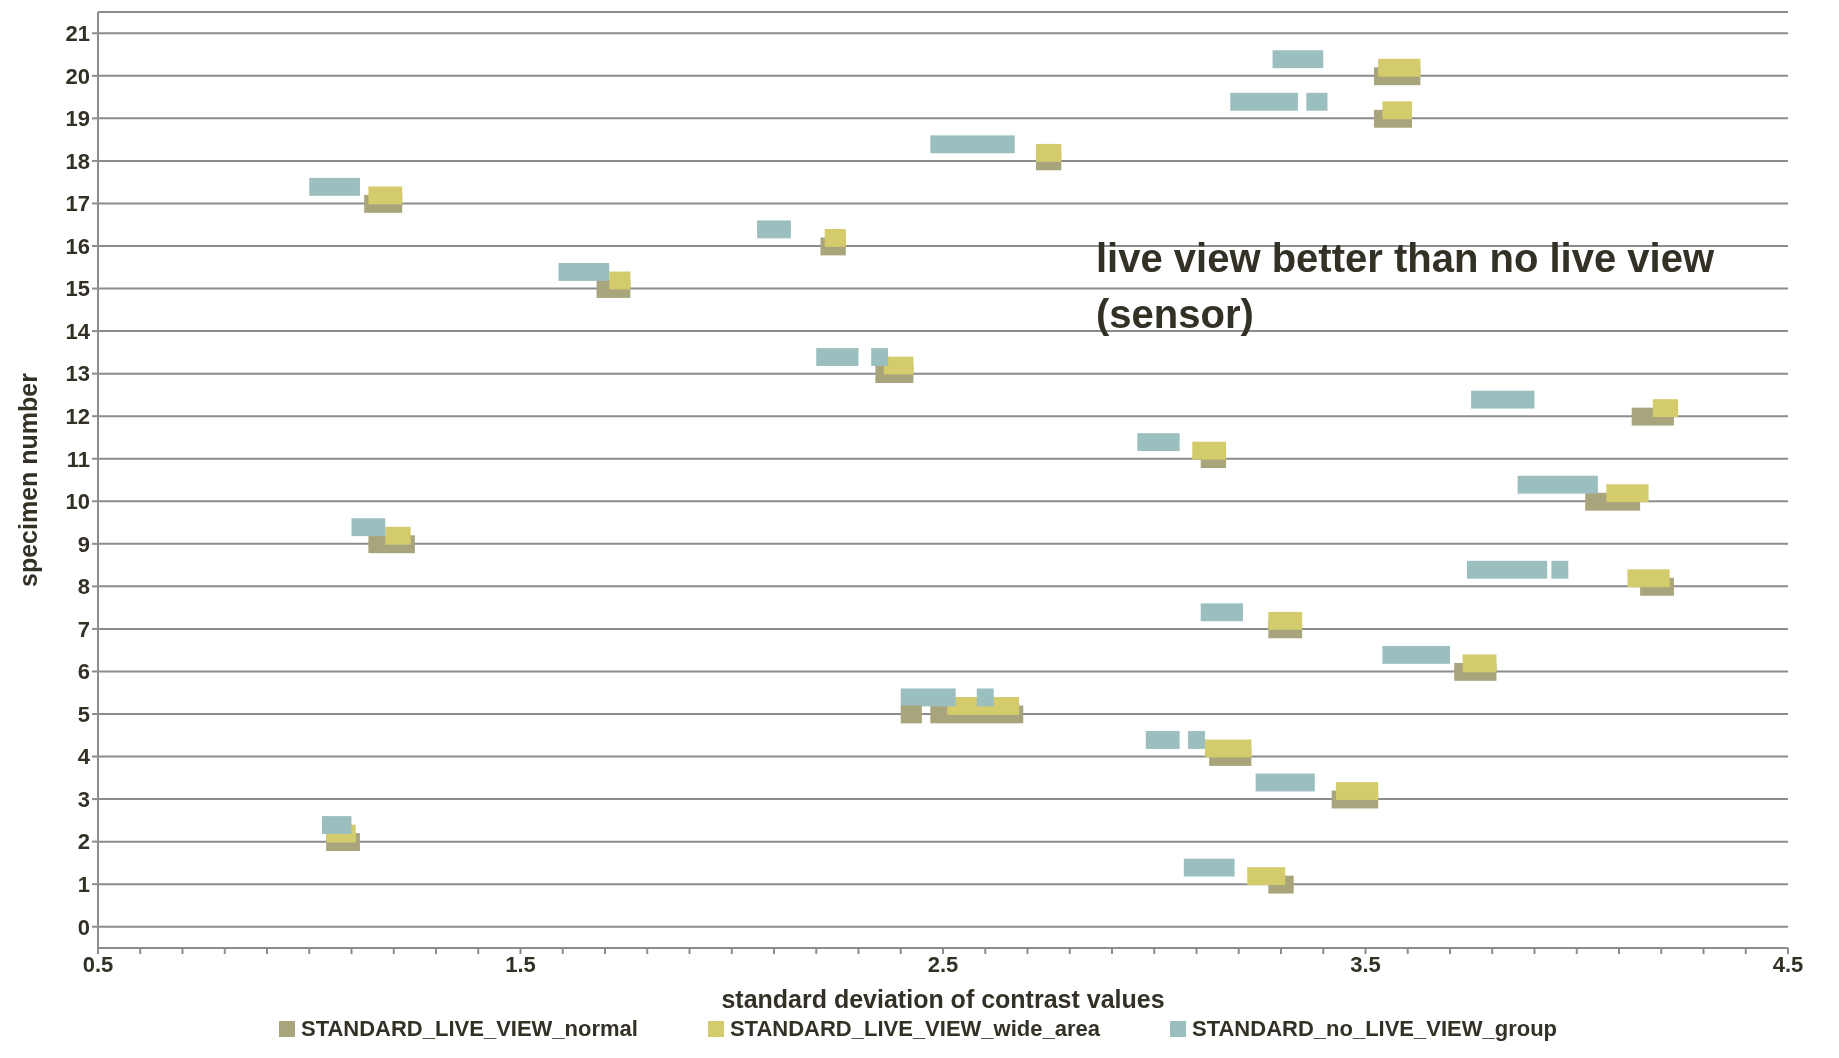 This screenshot has width=1839, height=1058. I want to click on legend-label: STANDARD_no_LIVE_VIEW_group, so click(1374, 1029).